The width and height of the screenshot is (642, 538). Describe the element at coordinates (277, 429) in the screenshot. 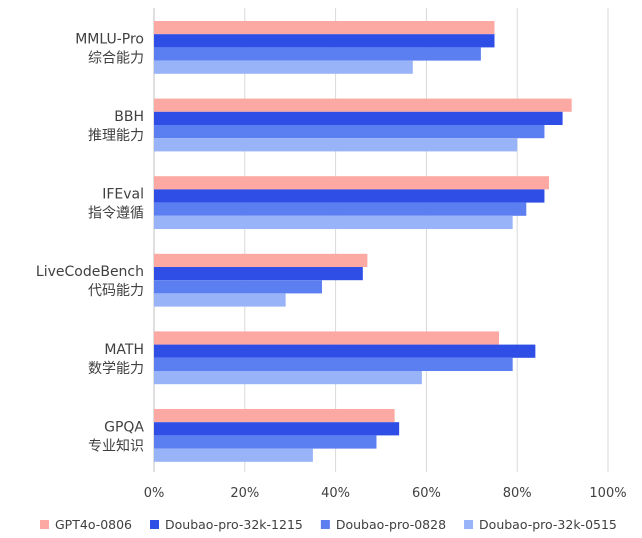

I see `bar-Doubao-pro-32k-1215-GPQA` at that location.